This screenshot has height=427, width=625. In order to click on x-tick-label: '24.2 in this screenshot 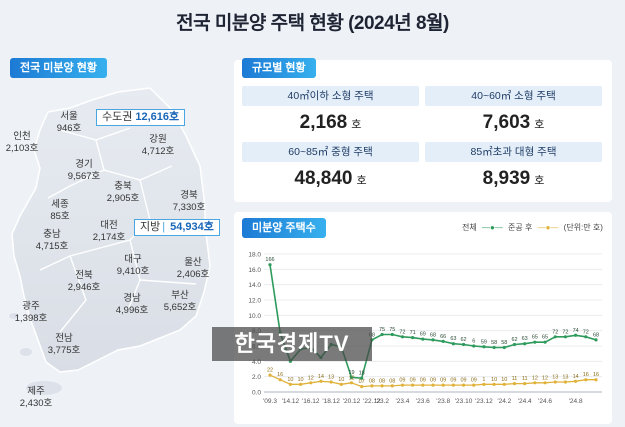, I will do `click(504, 401)`.